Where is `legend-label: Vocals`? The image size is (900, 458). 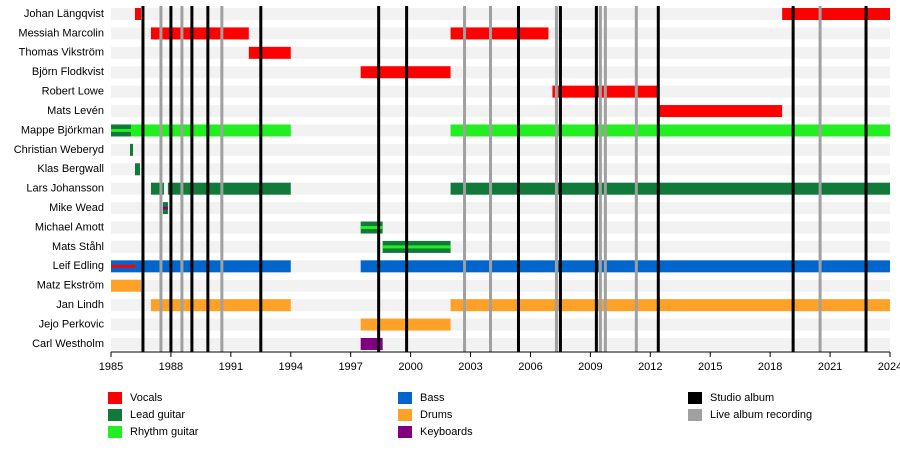 legend-label: Vocals is located at coordinates (146, 398).